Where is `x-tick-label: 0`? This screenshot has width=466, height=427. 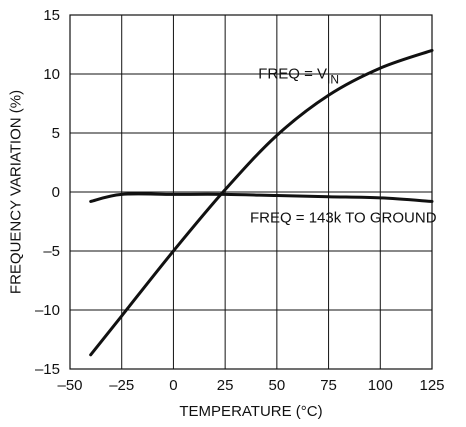
x-tick-label: 0 is located at coordinates (173, 385).